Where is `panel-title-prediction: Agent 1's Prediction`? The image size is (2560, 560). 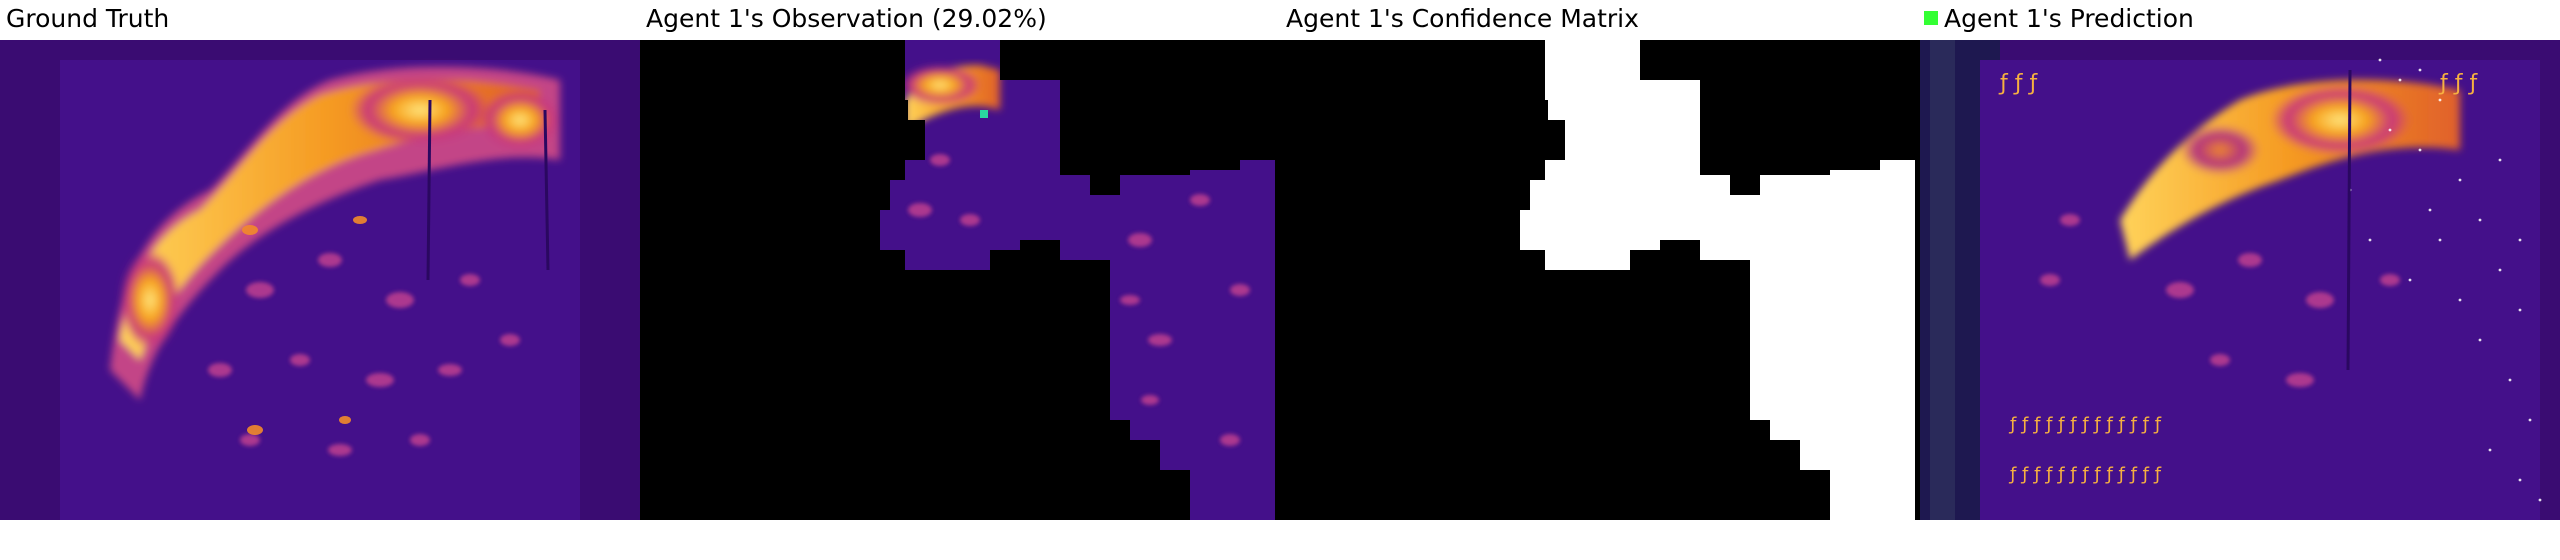 panel-title-prediction: Agent 1's Prediction is located at coordinates (2069, 18).